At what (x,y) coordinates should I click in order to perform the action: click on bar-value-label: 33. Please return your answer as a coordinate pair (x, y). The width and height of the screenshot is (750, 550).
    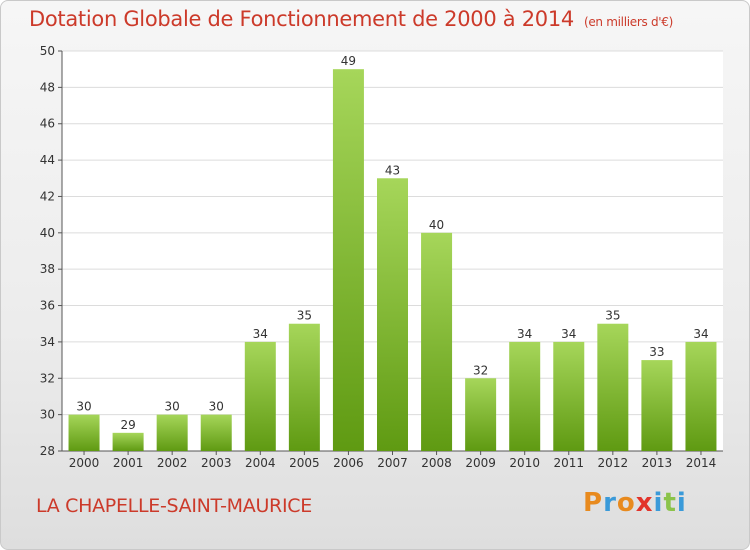
    Looking at the image, I should click on (656, 352).